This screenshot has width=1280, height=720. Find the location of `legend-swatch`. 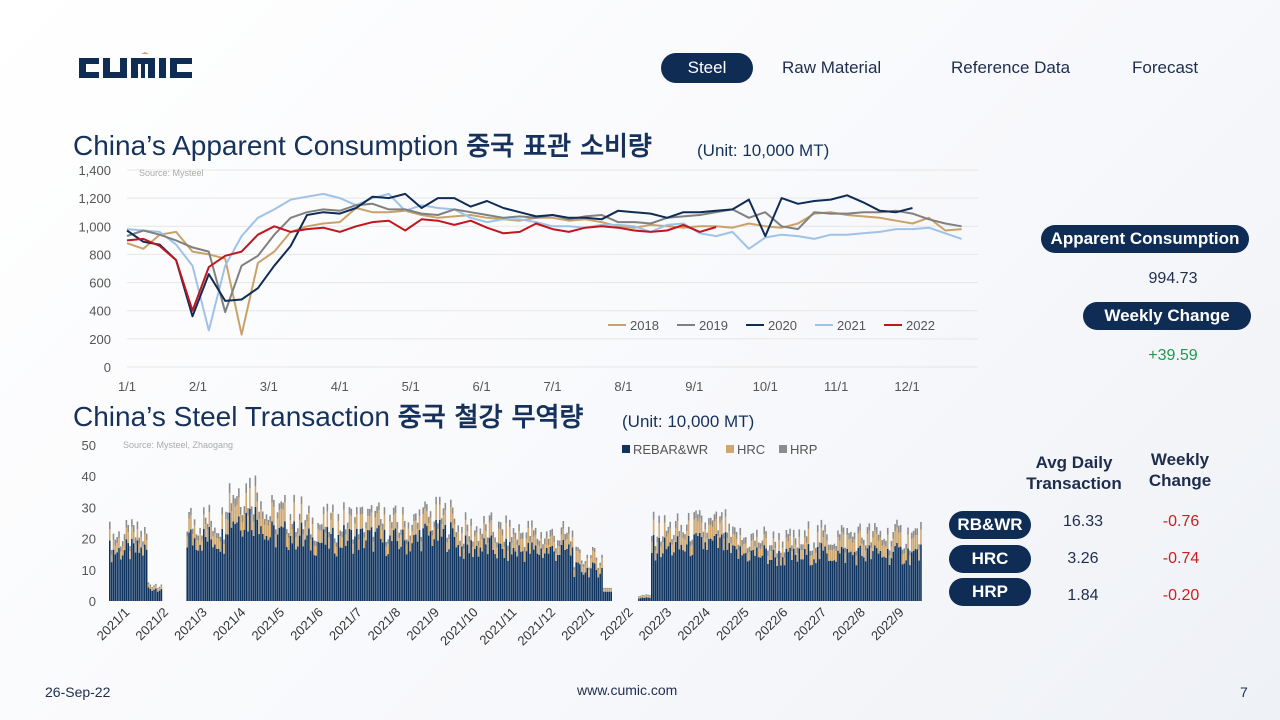

legend-swatch is located at coordinates (730, 449).